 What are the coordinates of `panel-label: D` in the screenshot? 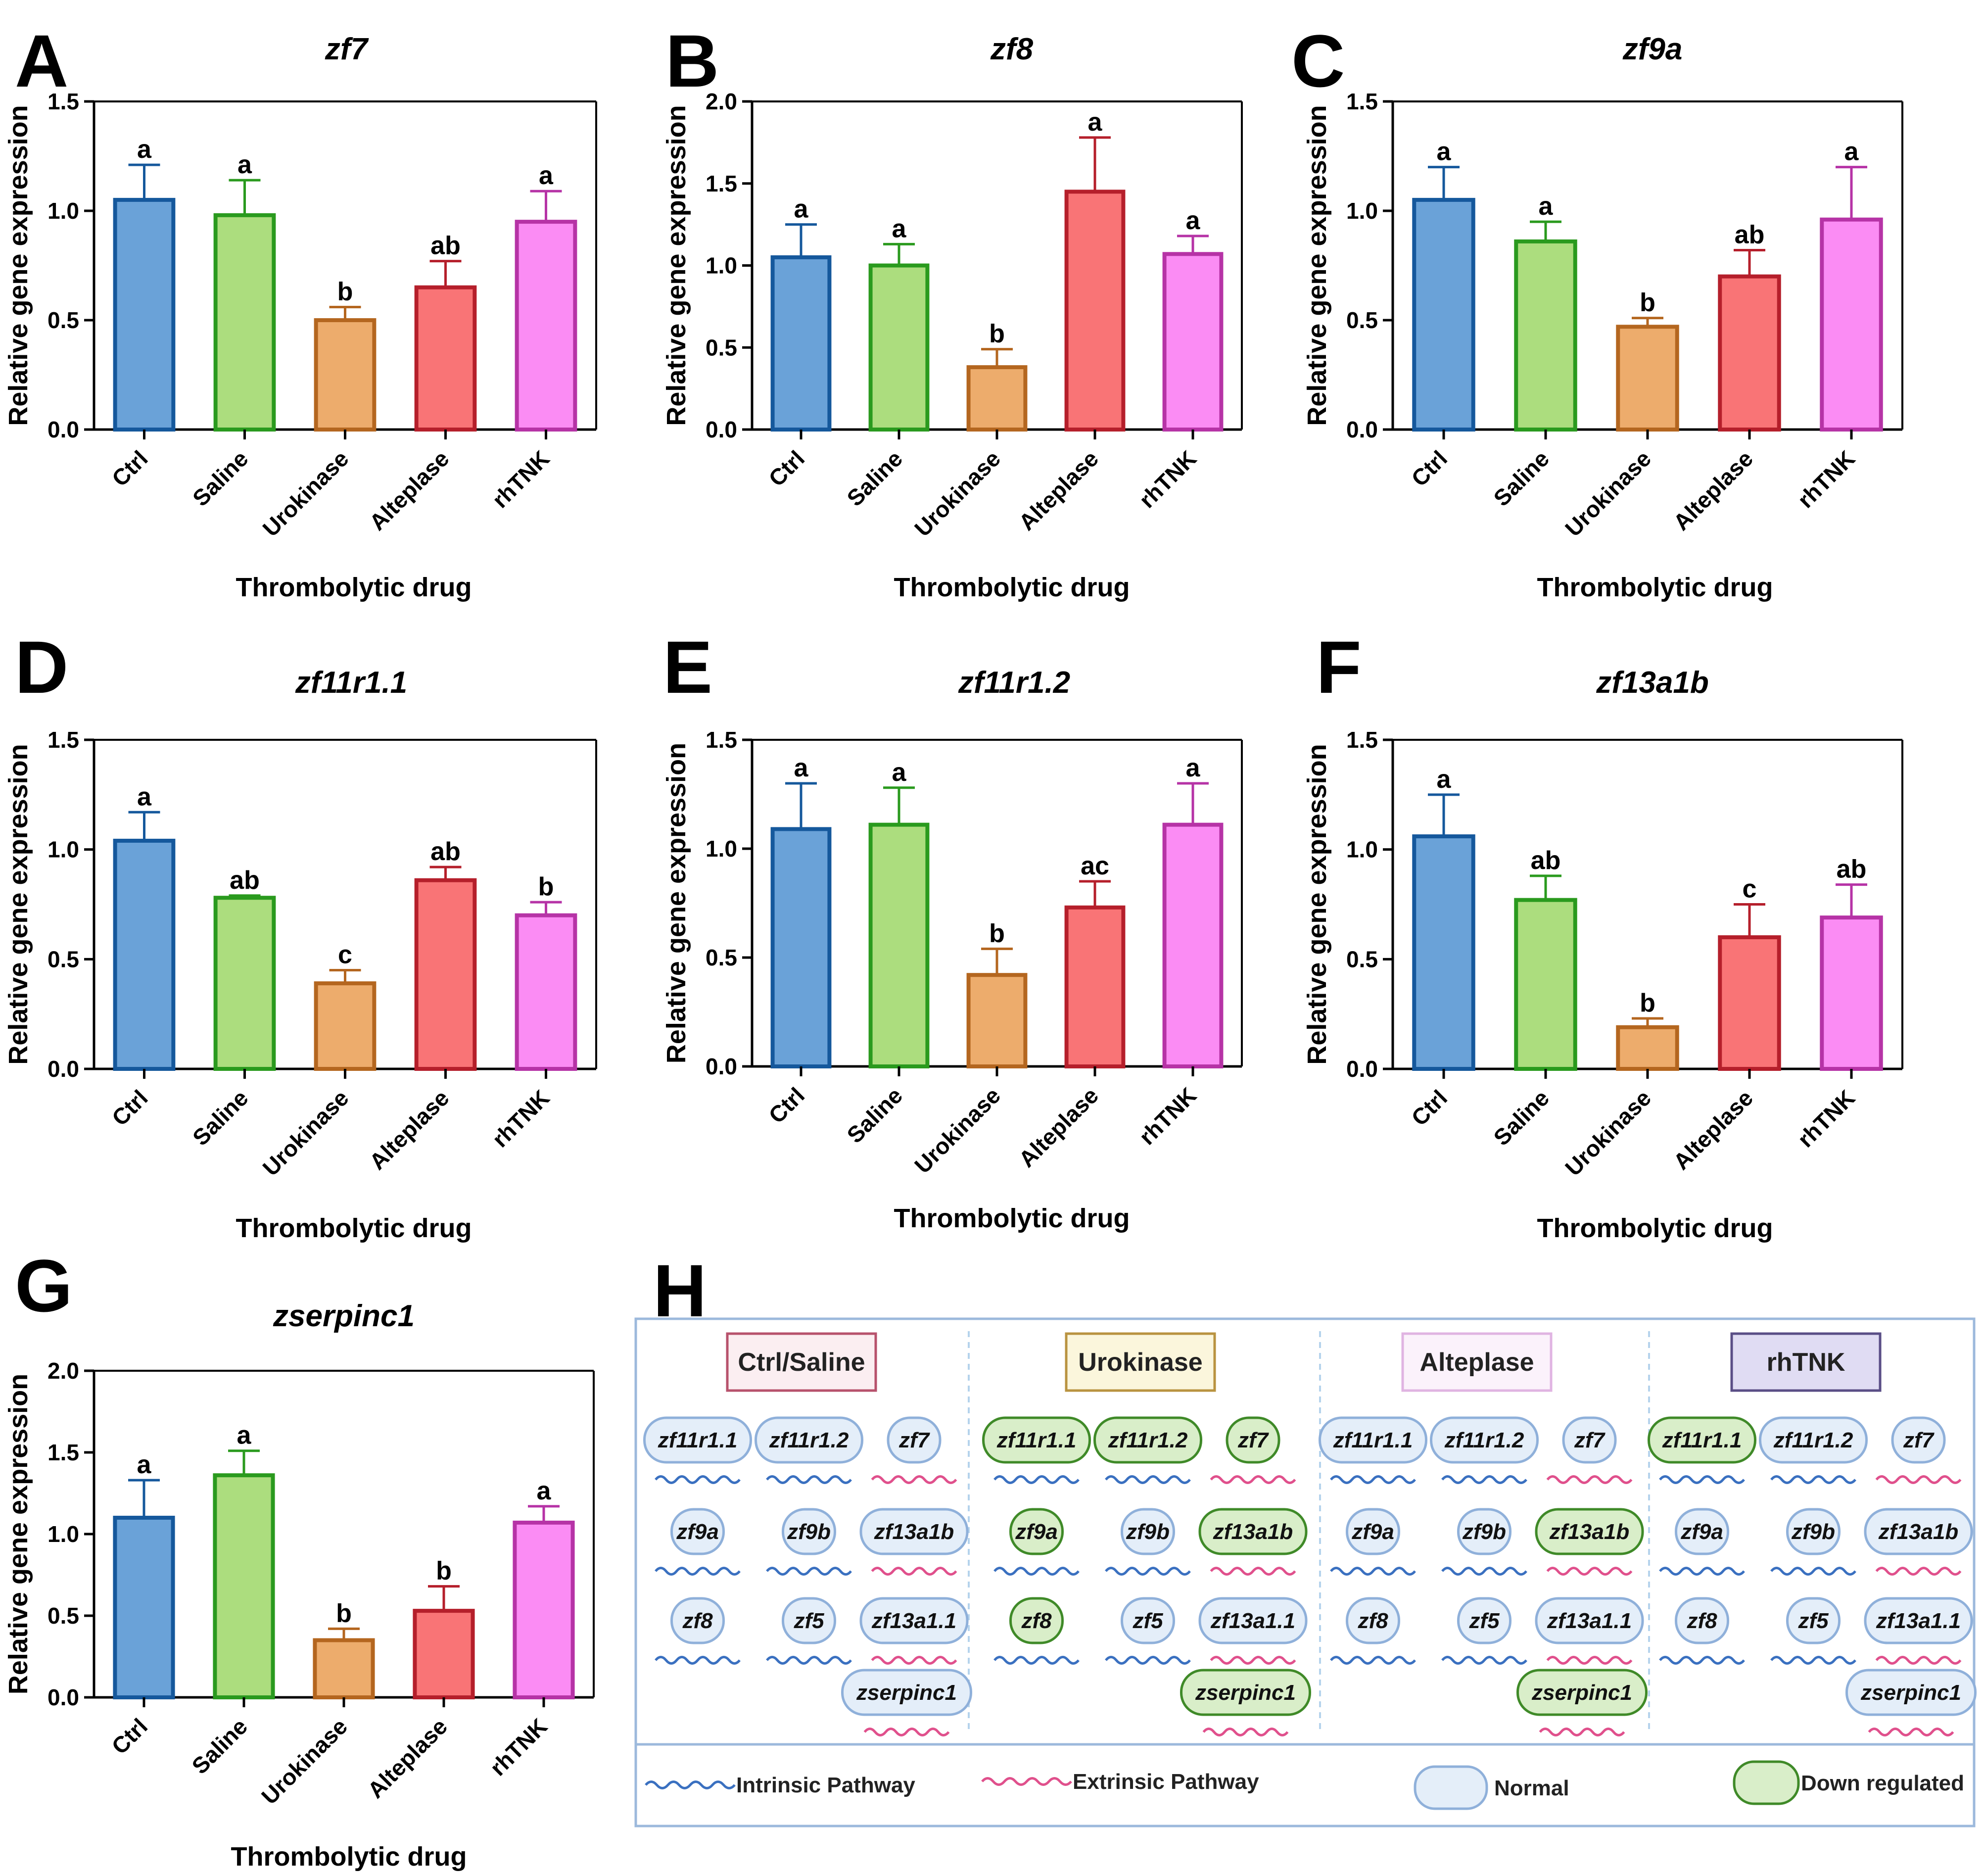 It's located at (41, 667).